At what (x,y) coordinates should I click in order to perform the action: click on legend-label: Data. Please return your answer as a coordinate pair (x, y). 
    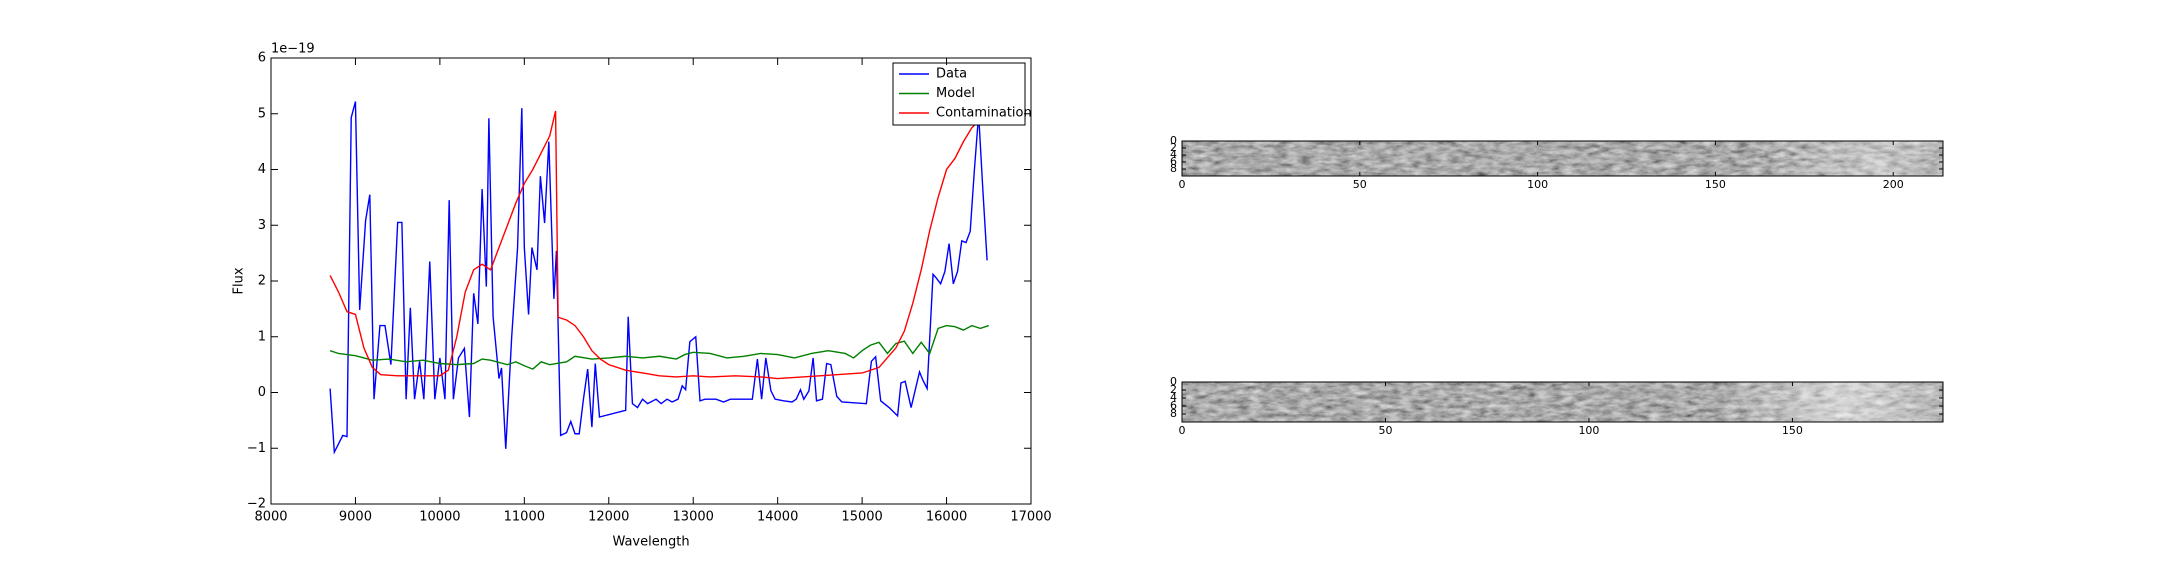
    Looking at the image, I should click on (951, 74).